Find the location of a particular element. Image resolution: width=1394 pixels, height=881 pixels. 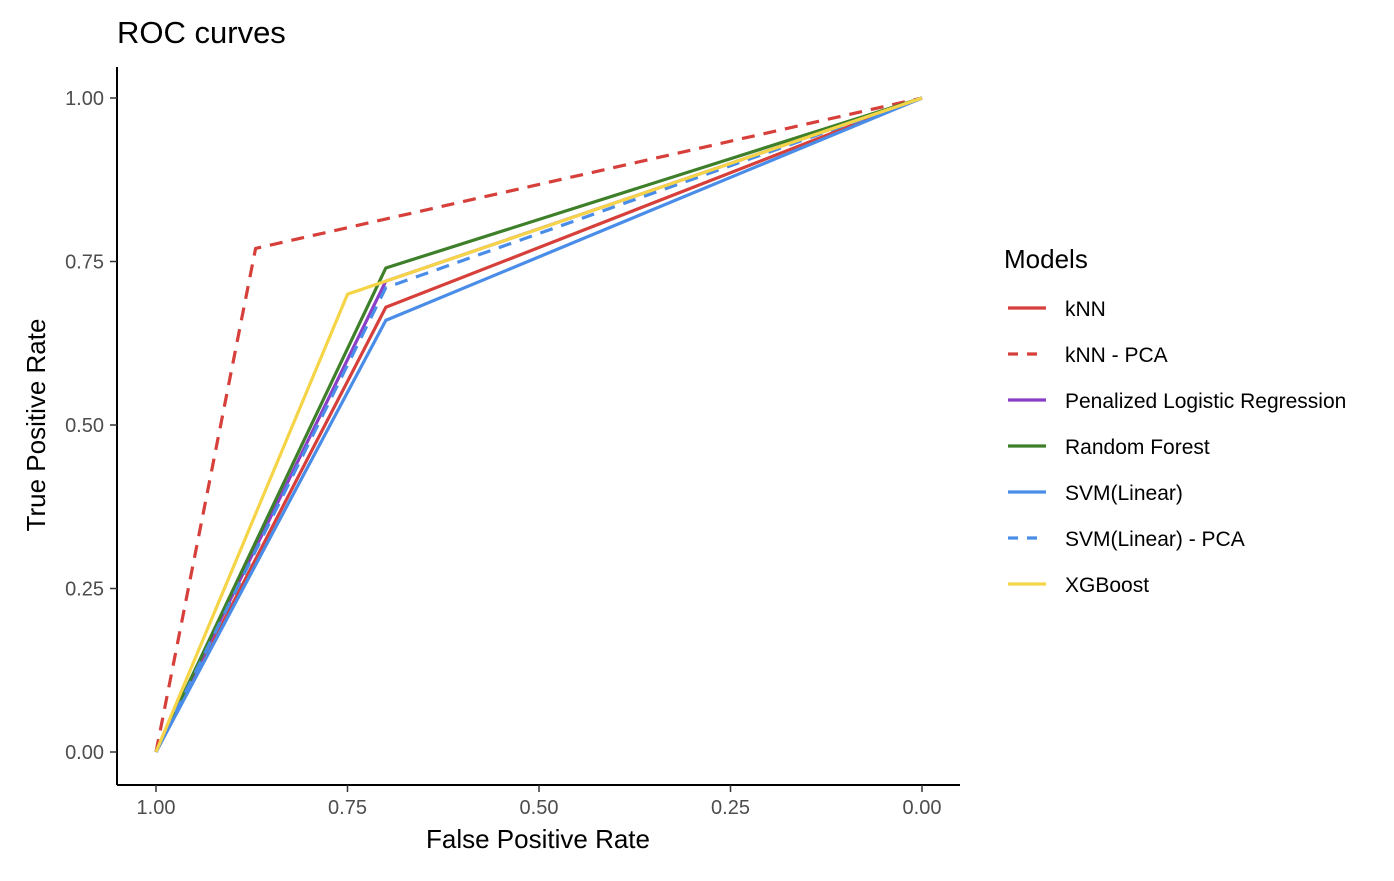

legend-label-5: SVM(Linear) - PCA is located at coordinates (1155, 539).